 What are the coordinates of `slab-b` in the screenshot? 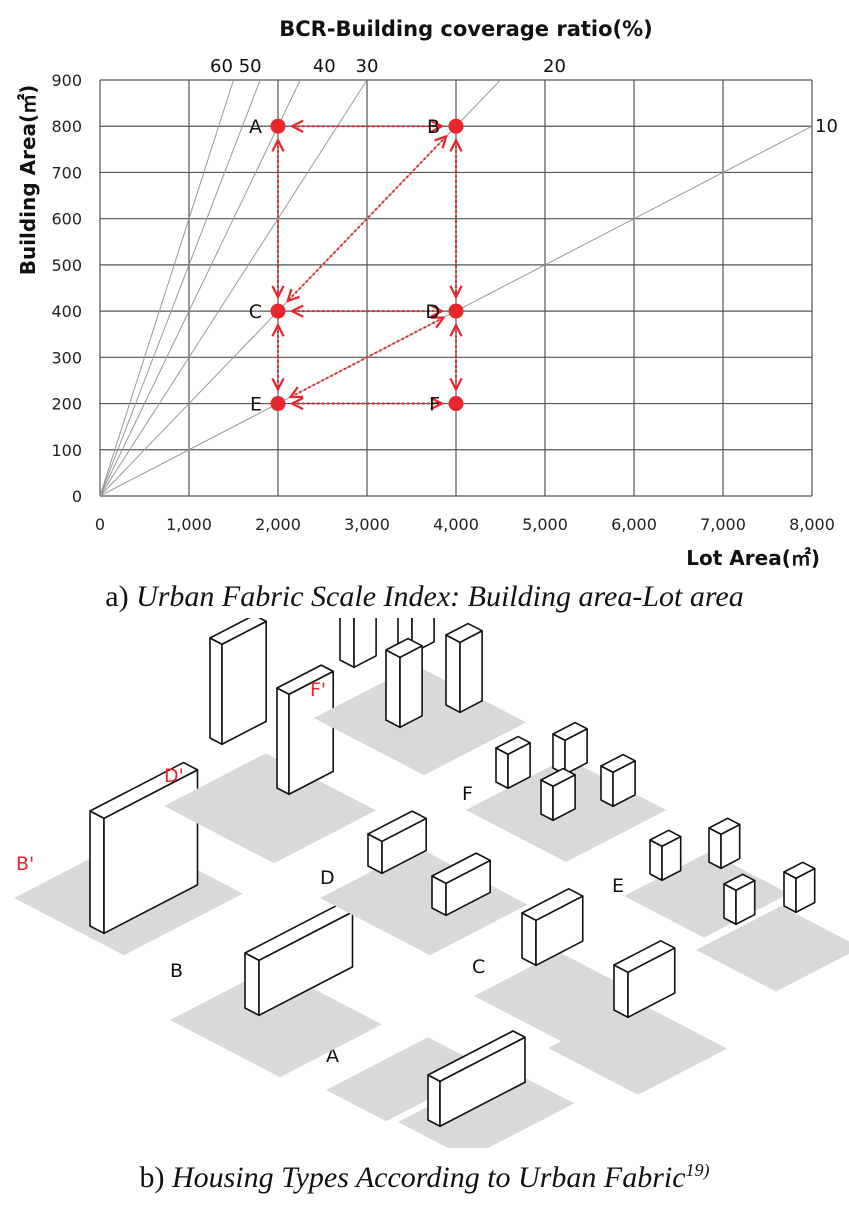 It's located at (276, 1022).